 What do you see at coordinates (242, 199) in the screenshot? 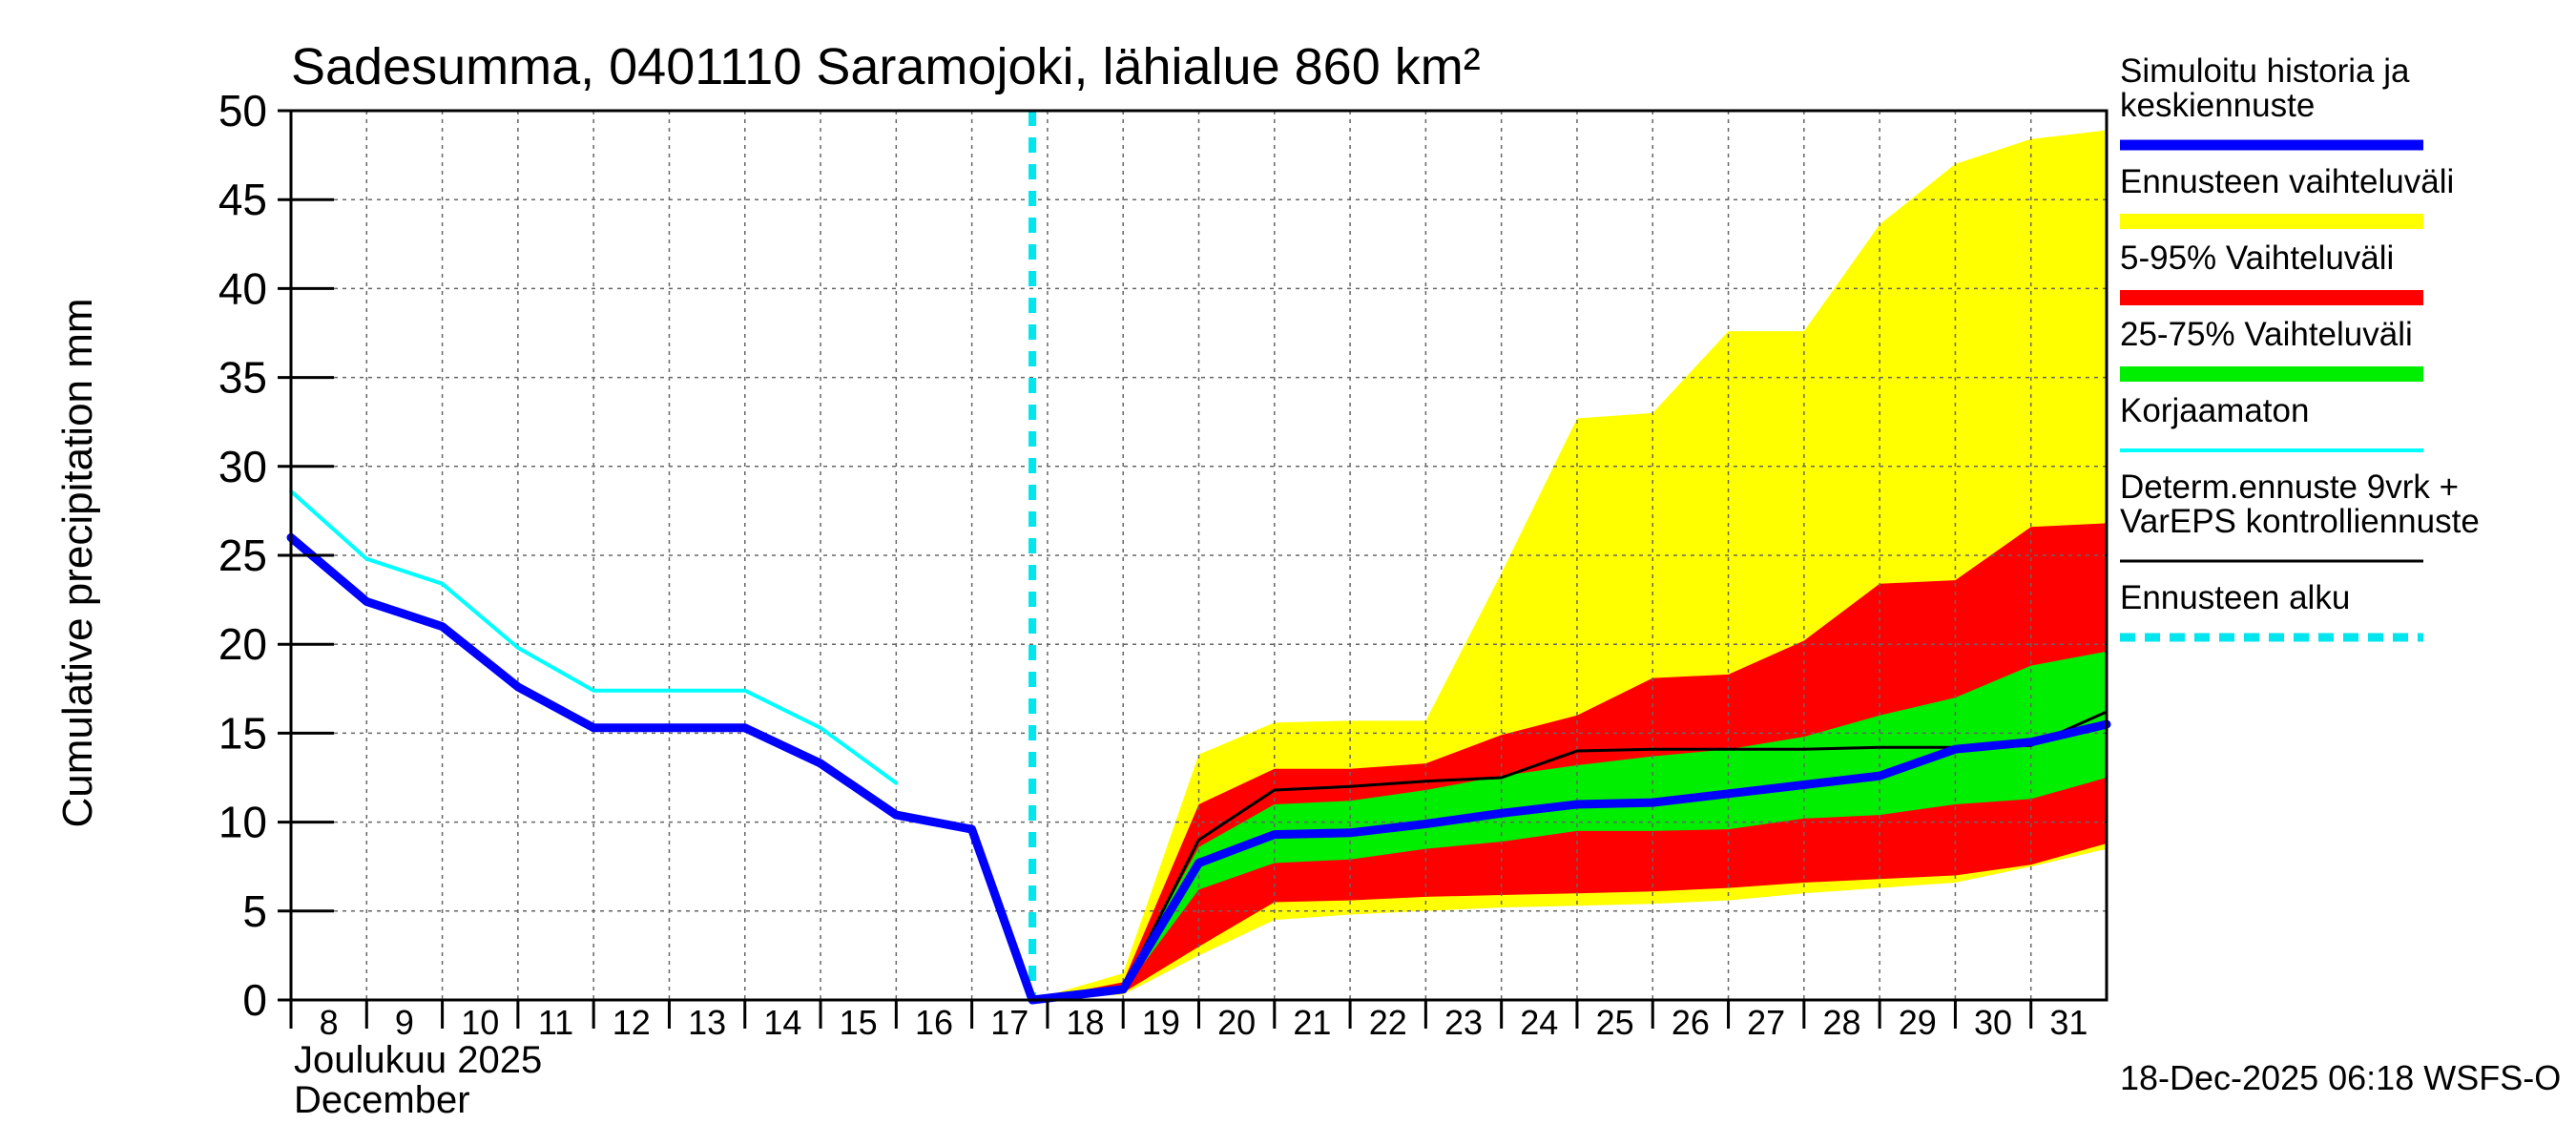
I see `y-tick-label: 45` at bounding box center [242, 199].